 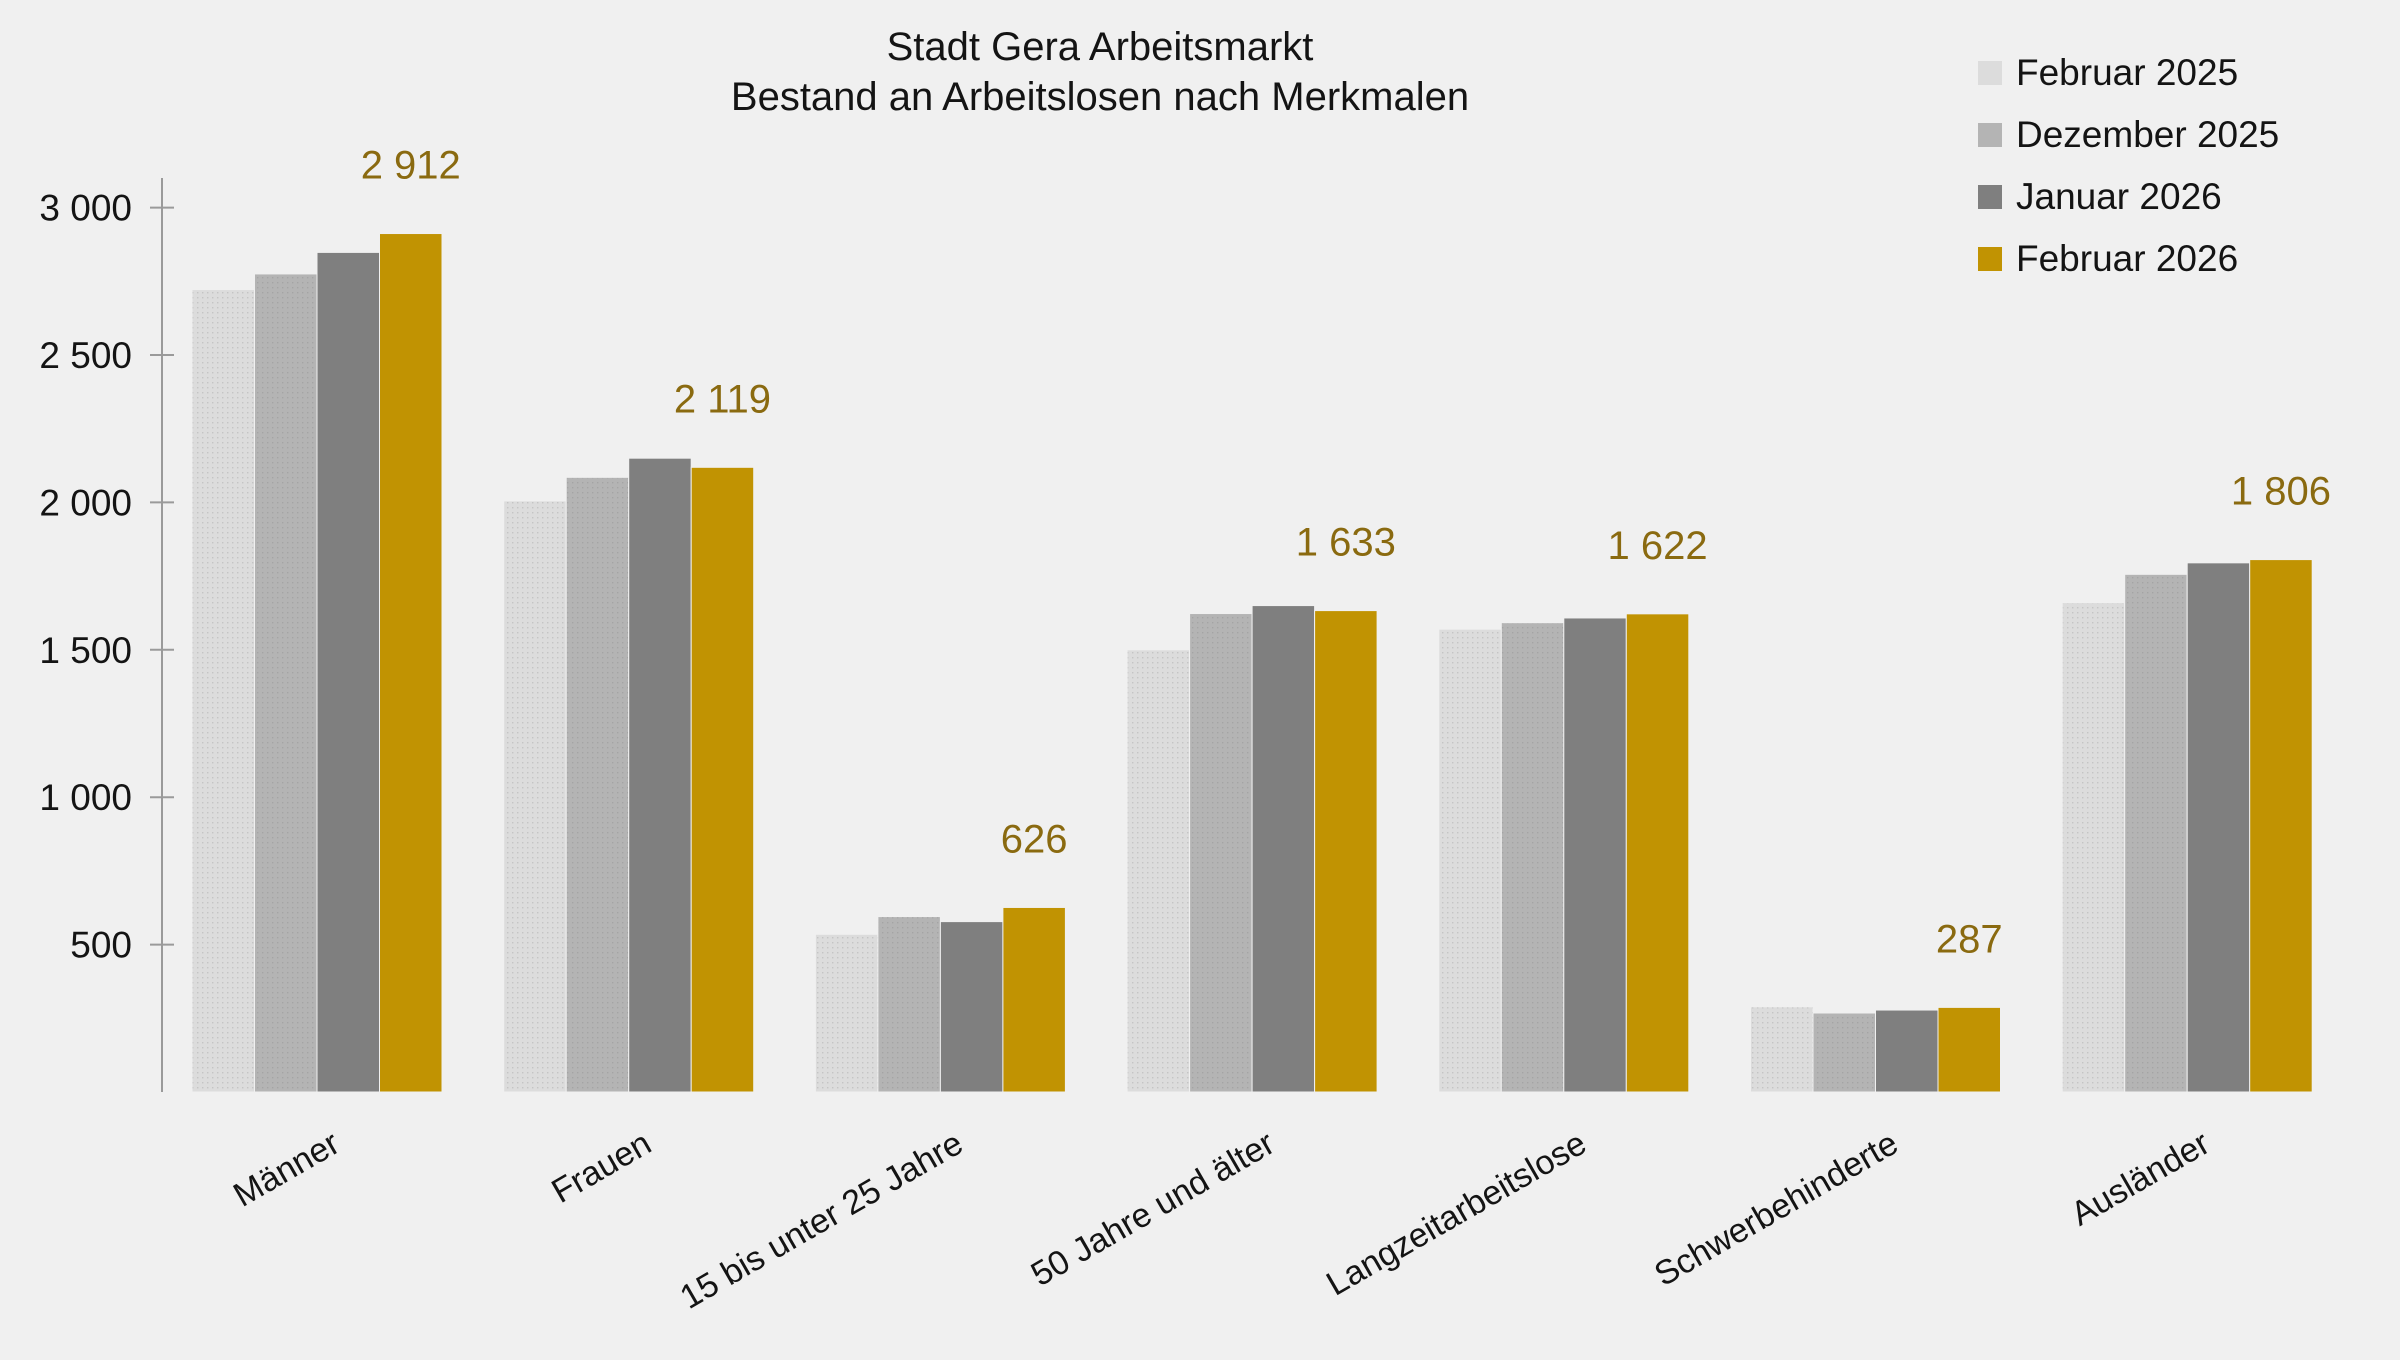 I want to click on bar-Männer-Februar 2026, so click(x=411, y=663).